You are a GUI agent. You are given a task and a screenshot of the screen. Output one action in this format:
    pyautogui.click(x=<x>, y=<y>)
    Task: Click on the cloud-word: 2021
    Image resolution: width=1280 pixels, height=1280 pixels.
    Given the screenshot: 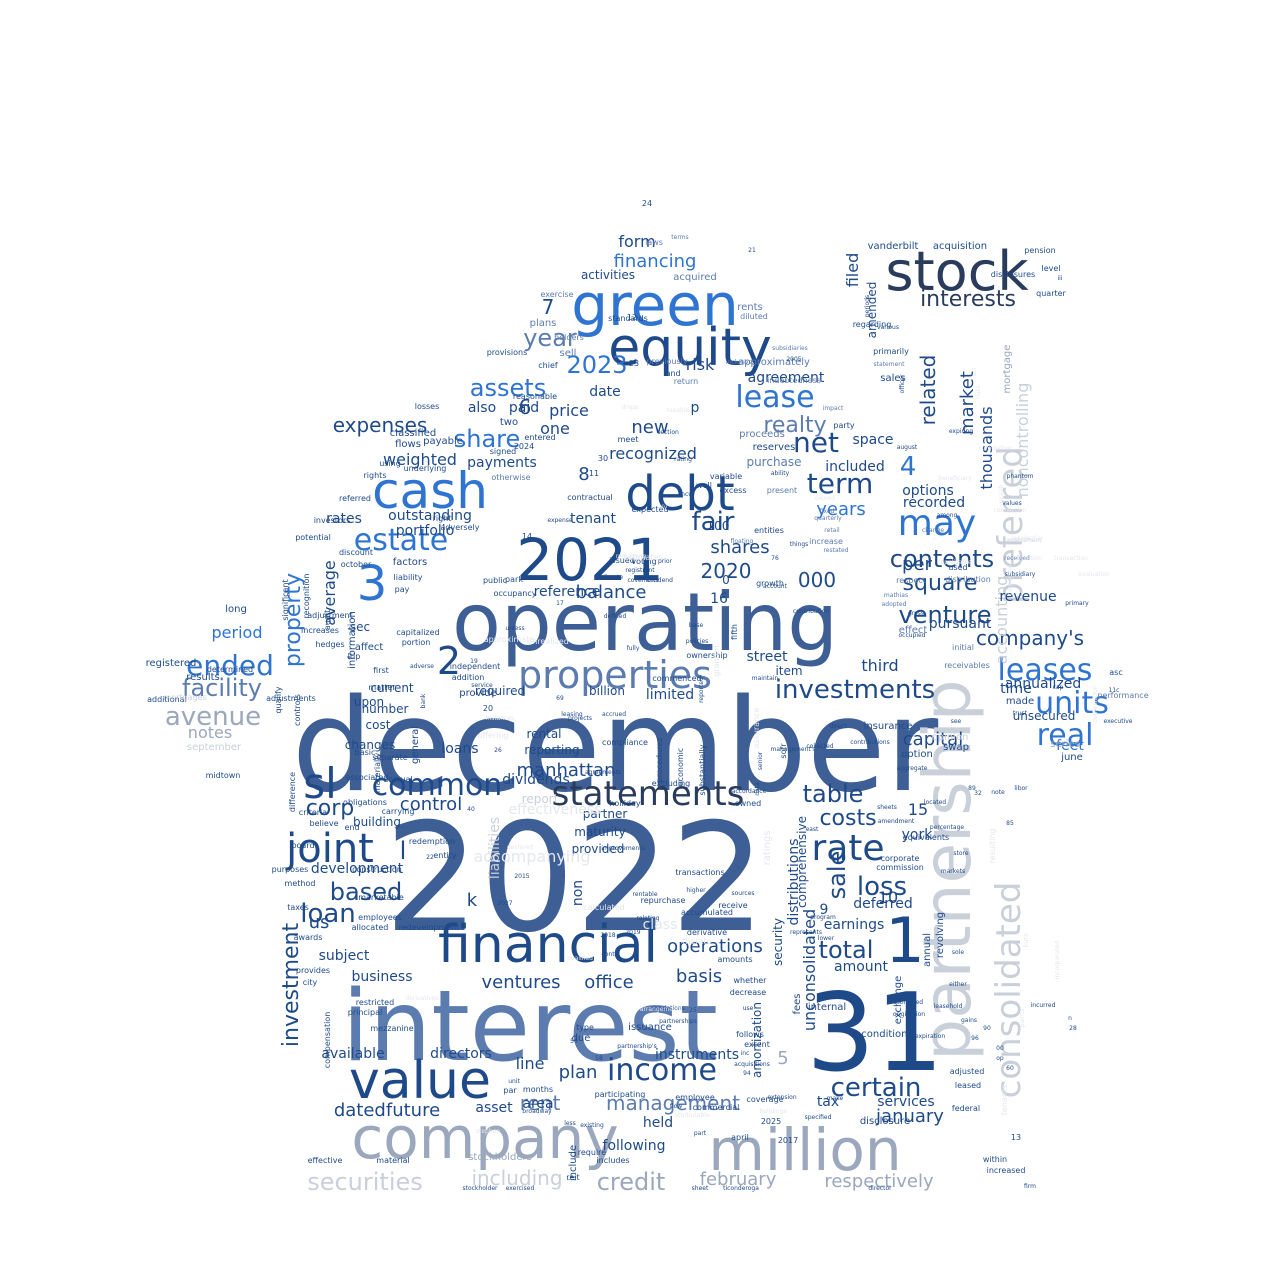 What is the action you would take?
    pyautogui.click(x=590, y=560)
    